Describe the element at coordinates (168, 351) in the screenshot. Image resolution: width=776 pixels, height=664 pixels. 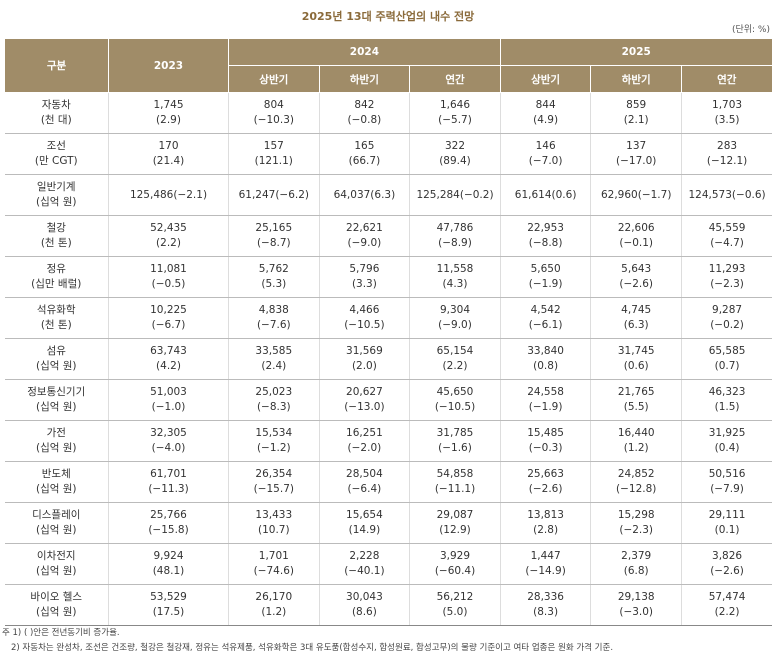
I see `value-line: 63,743` at that location.